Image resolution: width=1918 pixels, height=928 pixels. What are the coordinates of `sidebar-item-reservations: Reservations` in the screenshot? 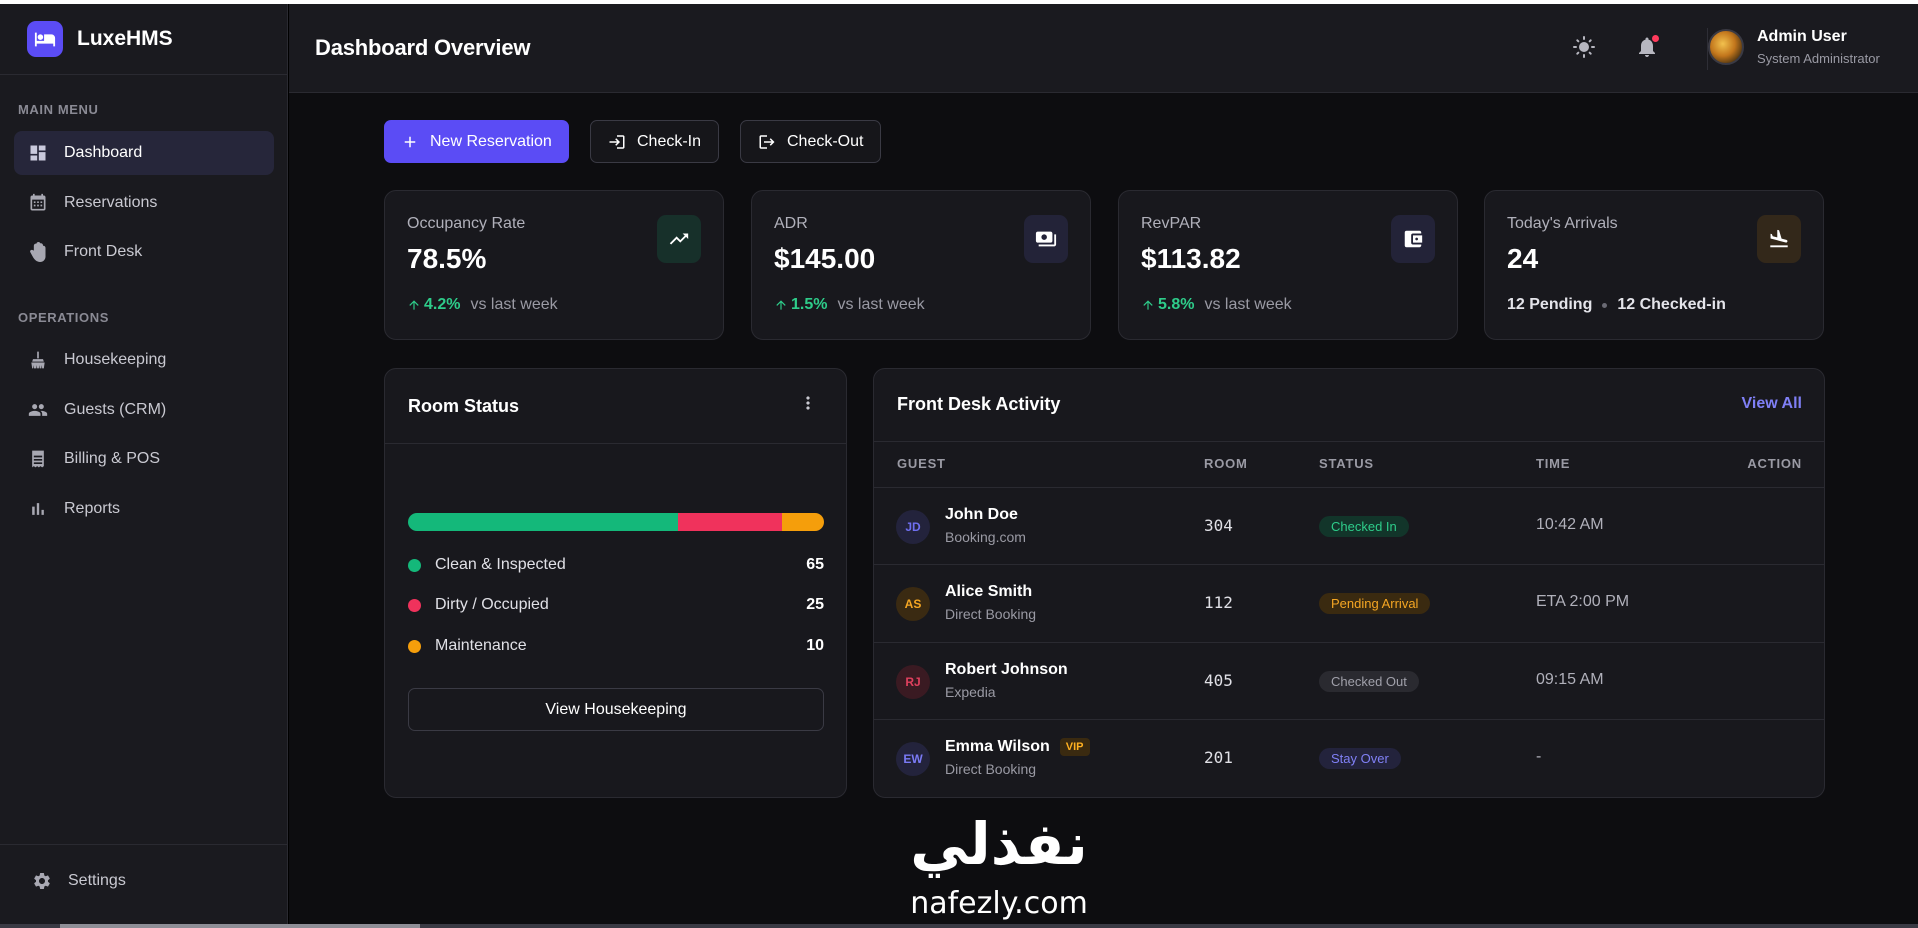 It's located at (144, 203).